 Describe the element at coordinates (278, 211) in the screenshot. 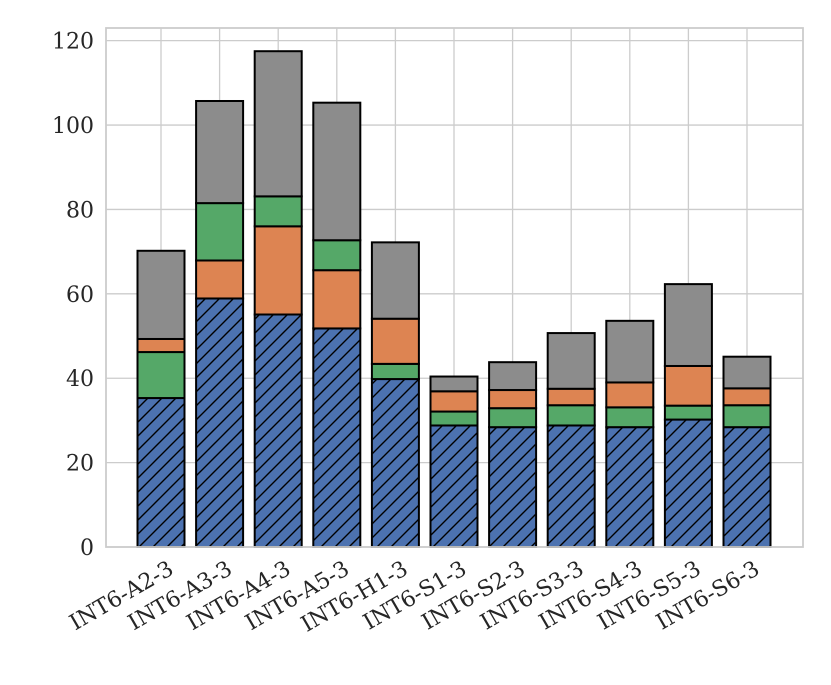

I see `bar-segment-INT6-A4-3-s3` at that location.